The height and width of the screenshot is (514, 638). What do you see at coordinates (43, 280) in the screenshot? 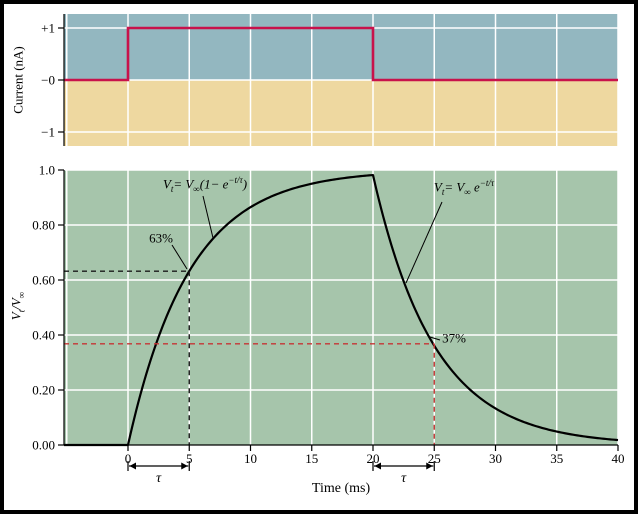
I see `bottom-y-tick-label: 0.60` at bounding box center [43, 280].